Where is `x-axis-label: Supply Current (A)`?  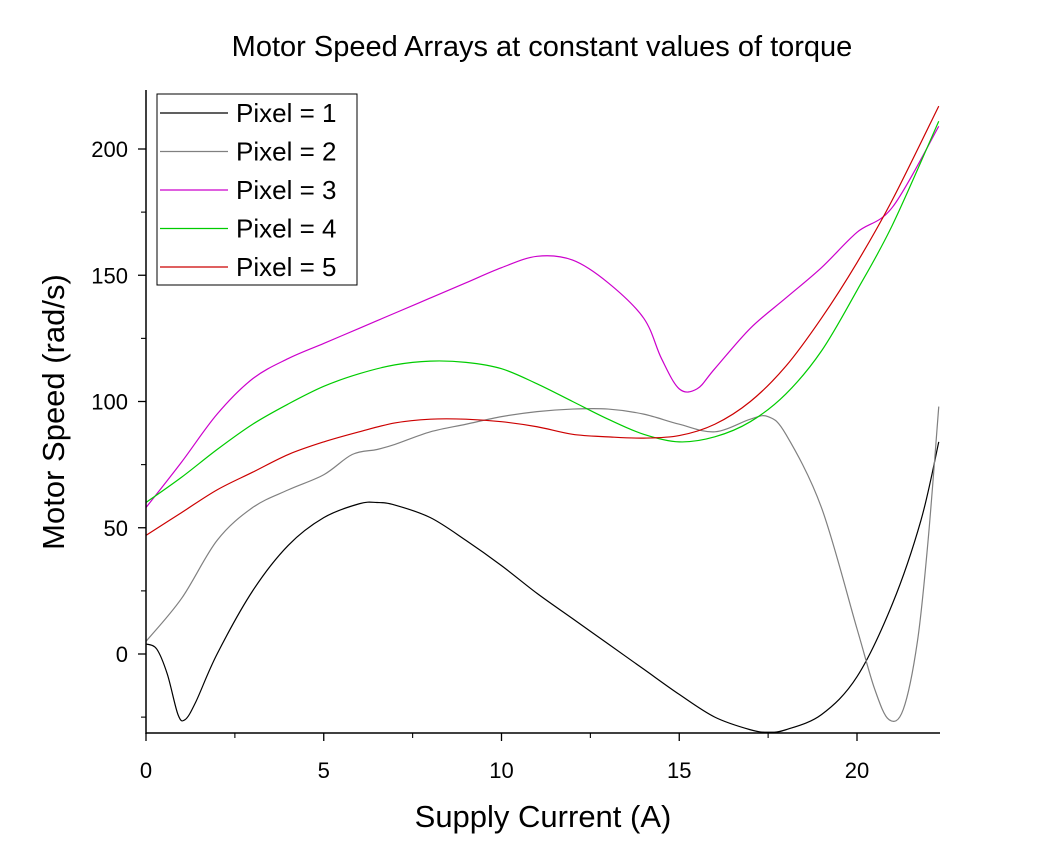 x-axis-label: Supply Current (A) is located at coordinates (543, 816).